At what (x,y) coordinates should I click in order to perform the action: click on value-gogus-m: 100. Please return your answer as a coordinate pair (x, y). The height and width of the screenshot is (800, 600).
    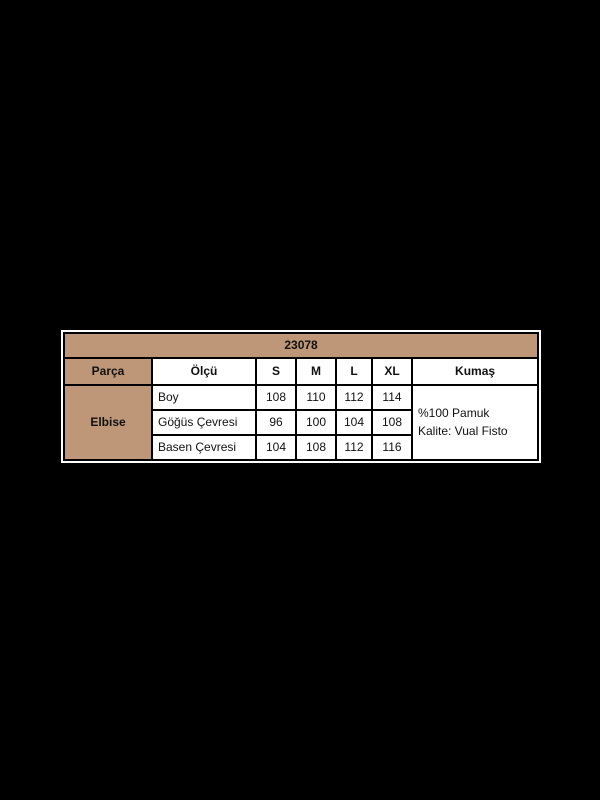
    Looking at the image, I should click on (316, 422).